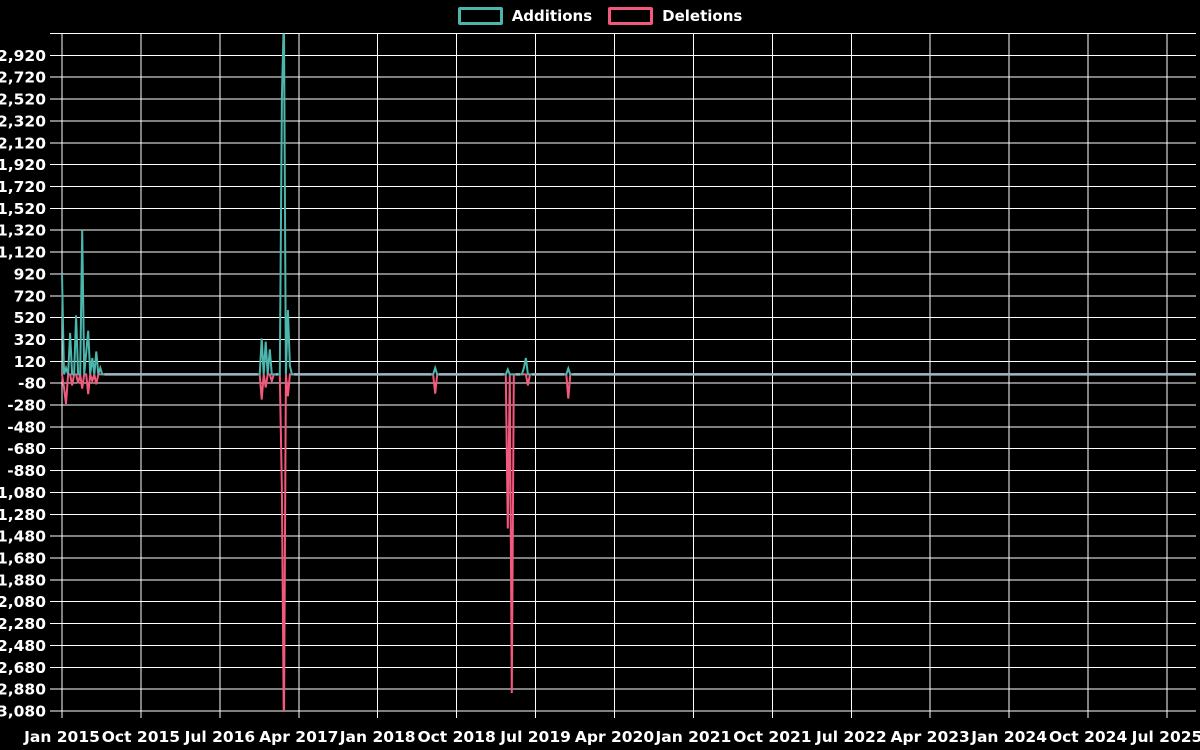 The width and height of the screenshot is (1200, 750). Describe the element at coordinates (631, 16) in the screenshot. I see `legend-deletions-swatch-icon` at that location.